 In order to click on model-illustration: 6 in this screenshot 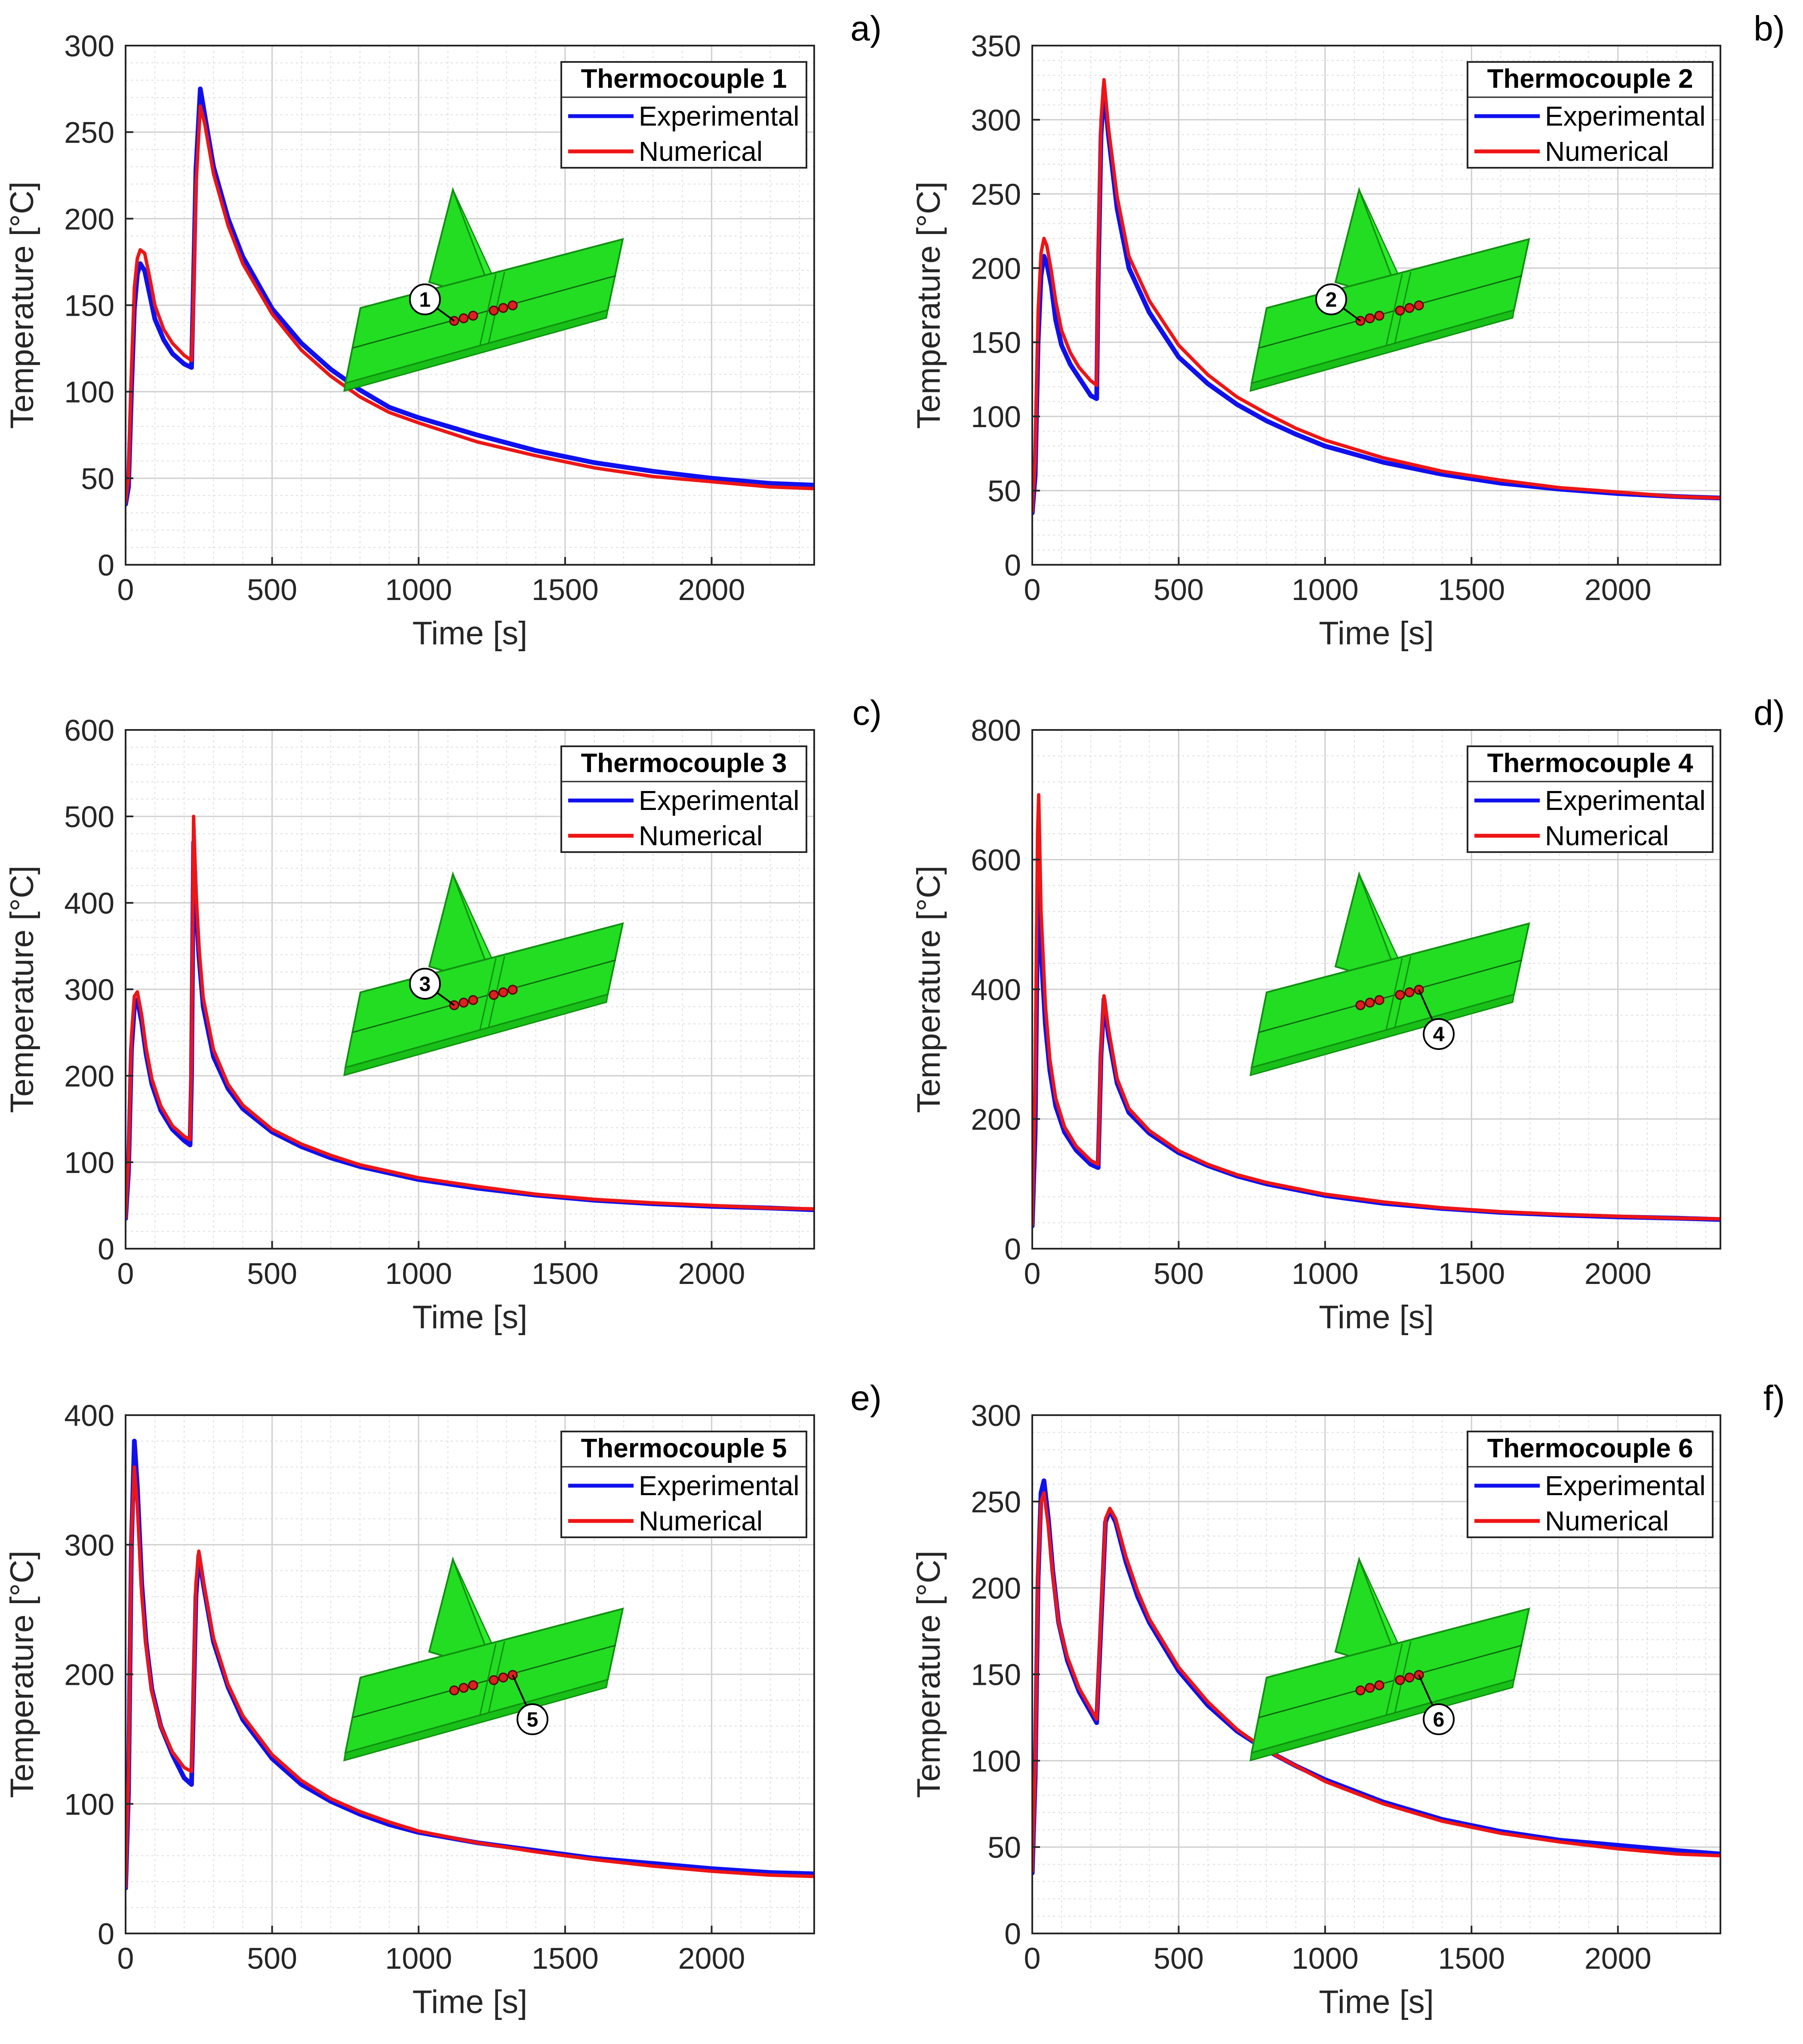, I will do `click(1390, 1659)`.